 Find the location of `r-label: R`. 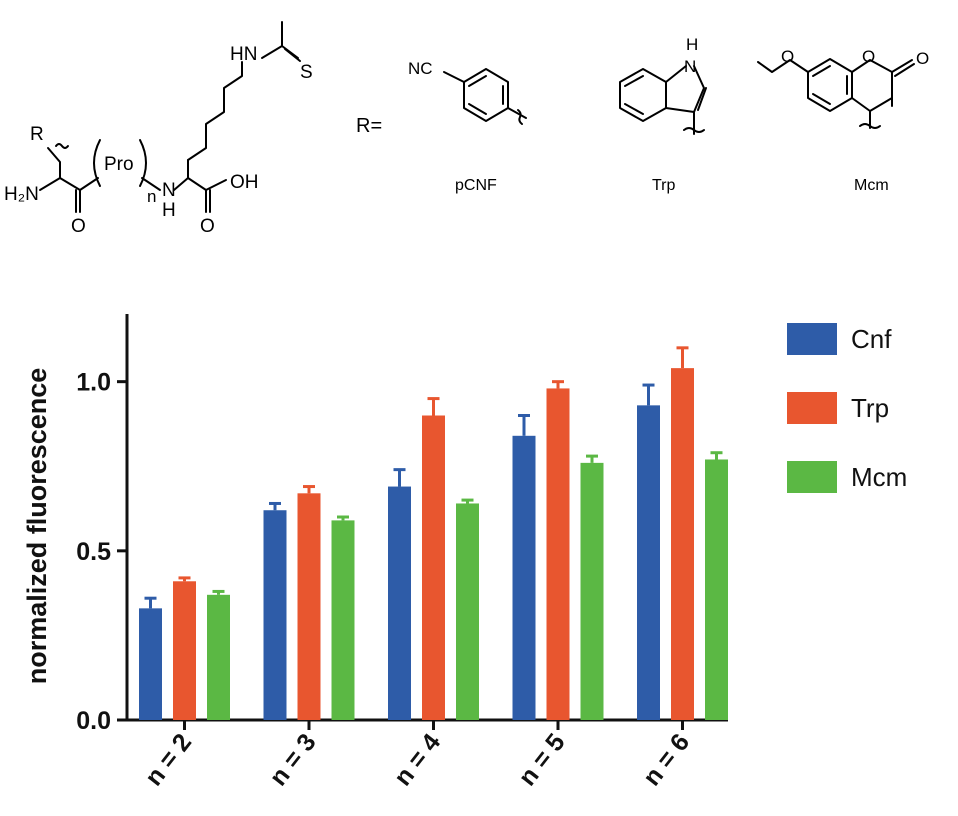

r-label: R is located at coordinates (37, 134).